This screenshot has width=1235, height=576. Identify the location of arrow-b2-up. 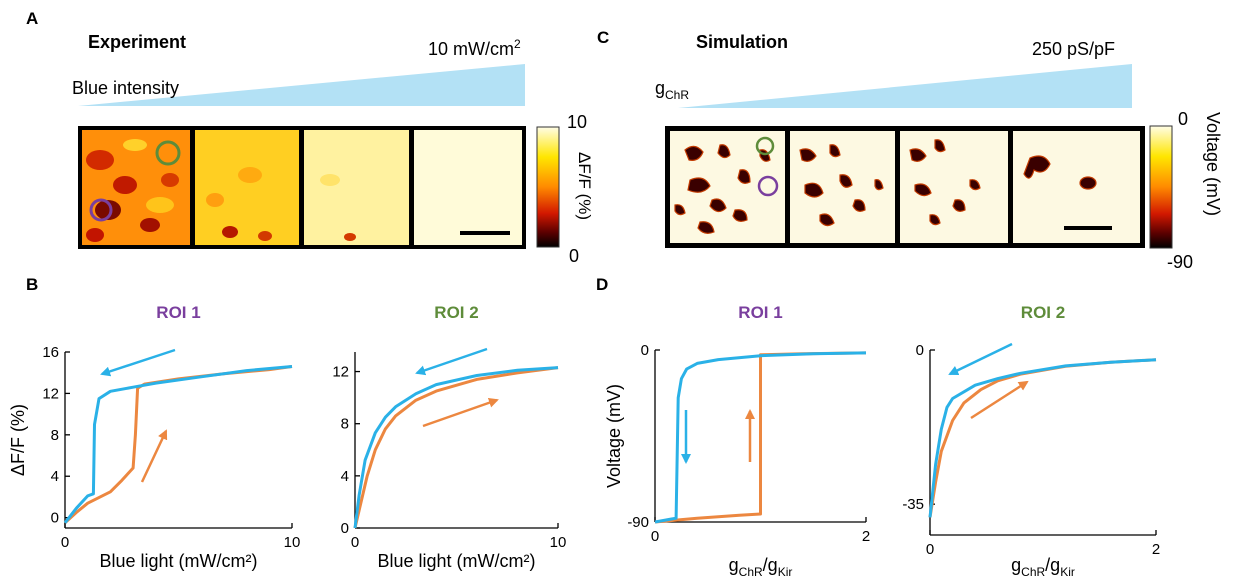
(460, 412).